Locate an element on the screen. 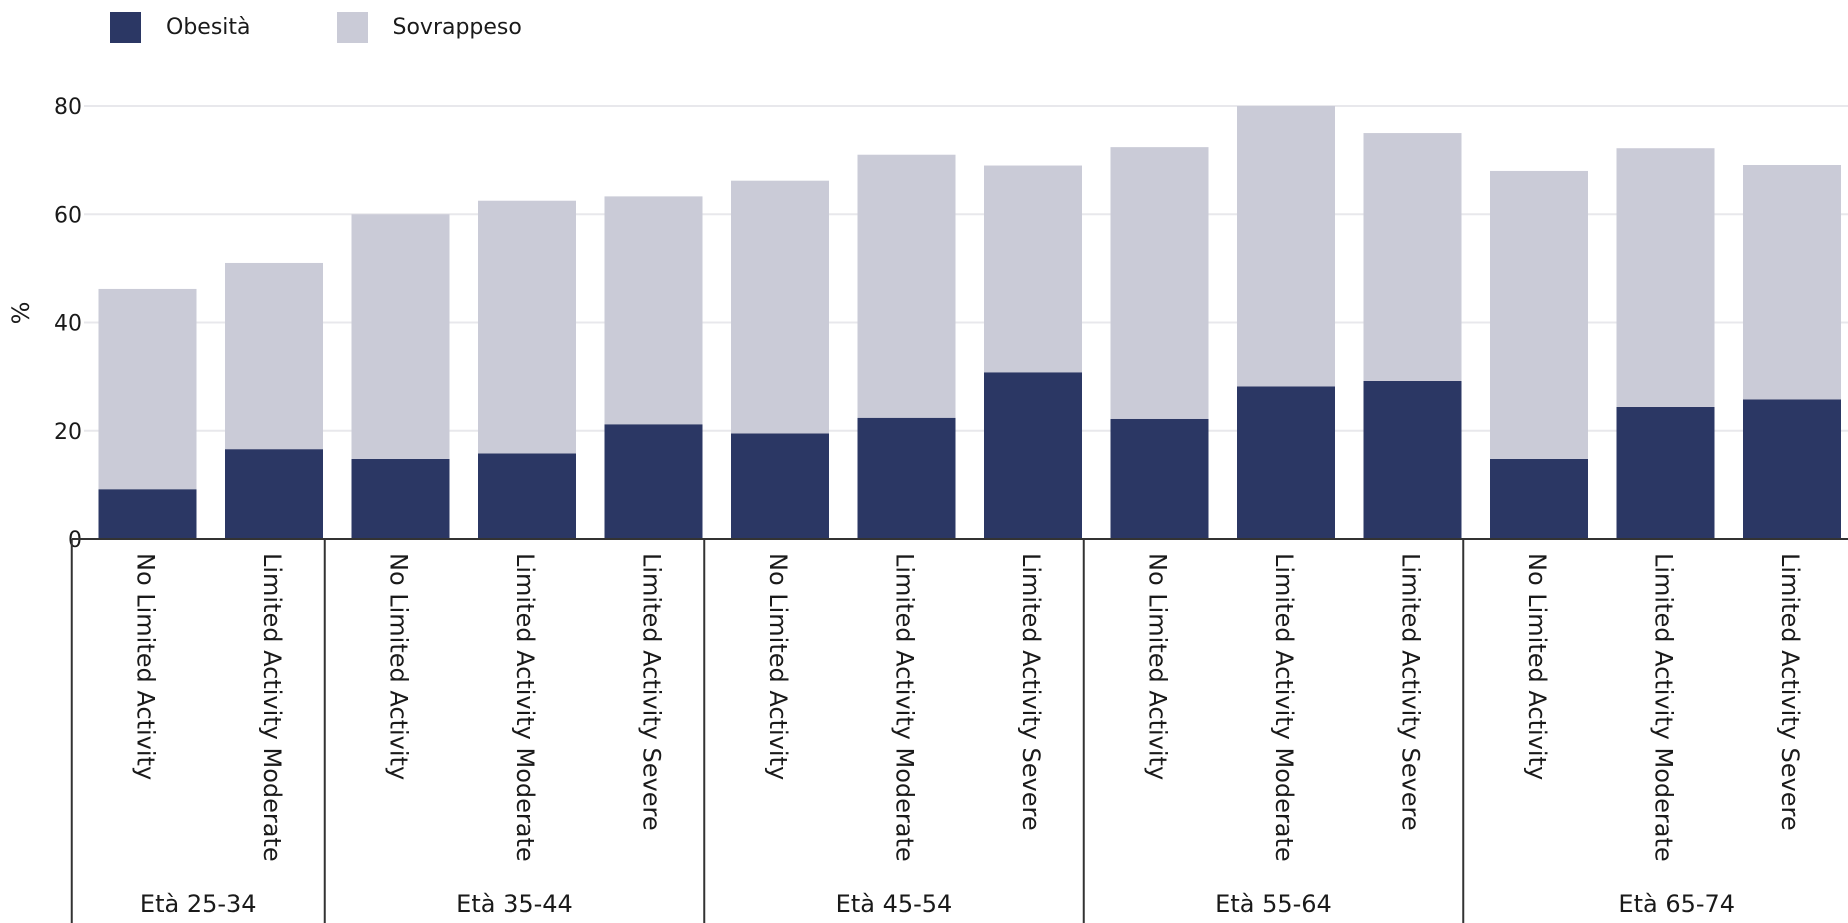  group-label-0: Età 25-34 is located at coordinates (198, 904).